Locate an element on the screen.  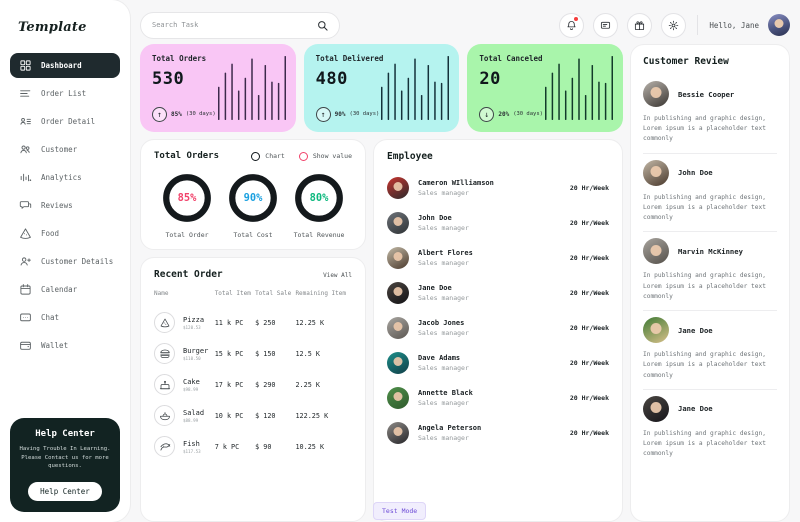
reviewer-name: John Doe is located at coordinates (695, 173).